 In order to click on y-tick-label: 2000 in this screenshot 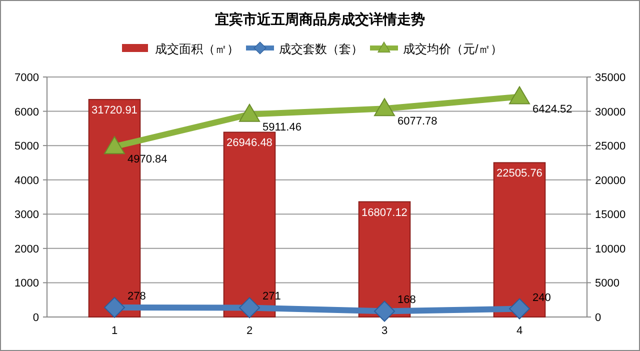, I will do `click(26, 249)`.